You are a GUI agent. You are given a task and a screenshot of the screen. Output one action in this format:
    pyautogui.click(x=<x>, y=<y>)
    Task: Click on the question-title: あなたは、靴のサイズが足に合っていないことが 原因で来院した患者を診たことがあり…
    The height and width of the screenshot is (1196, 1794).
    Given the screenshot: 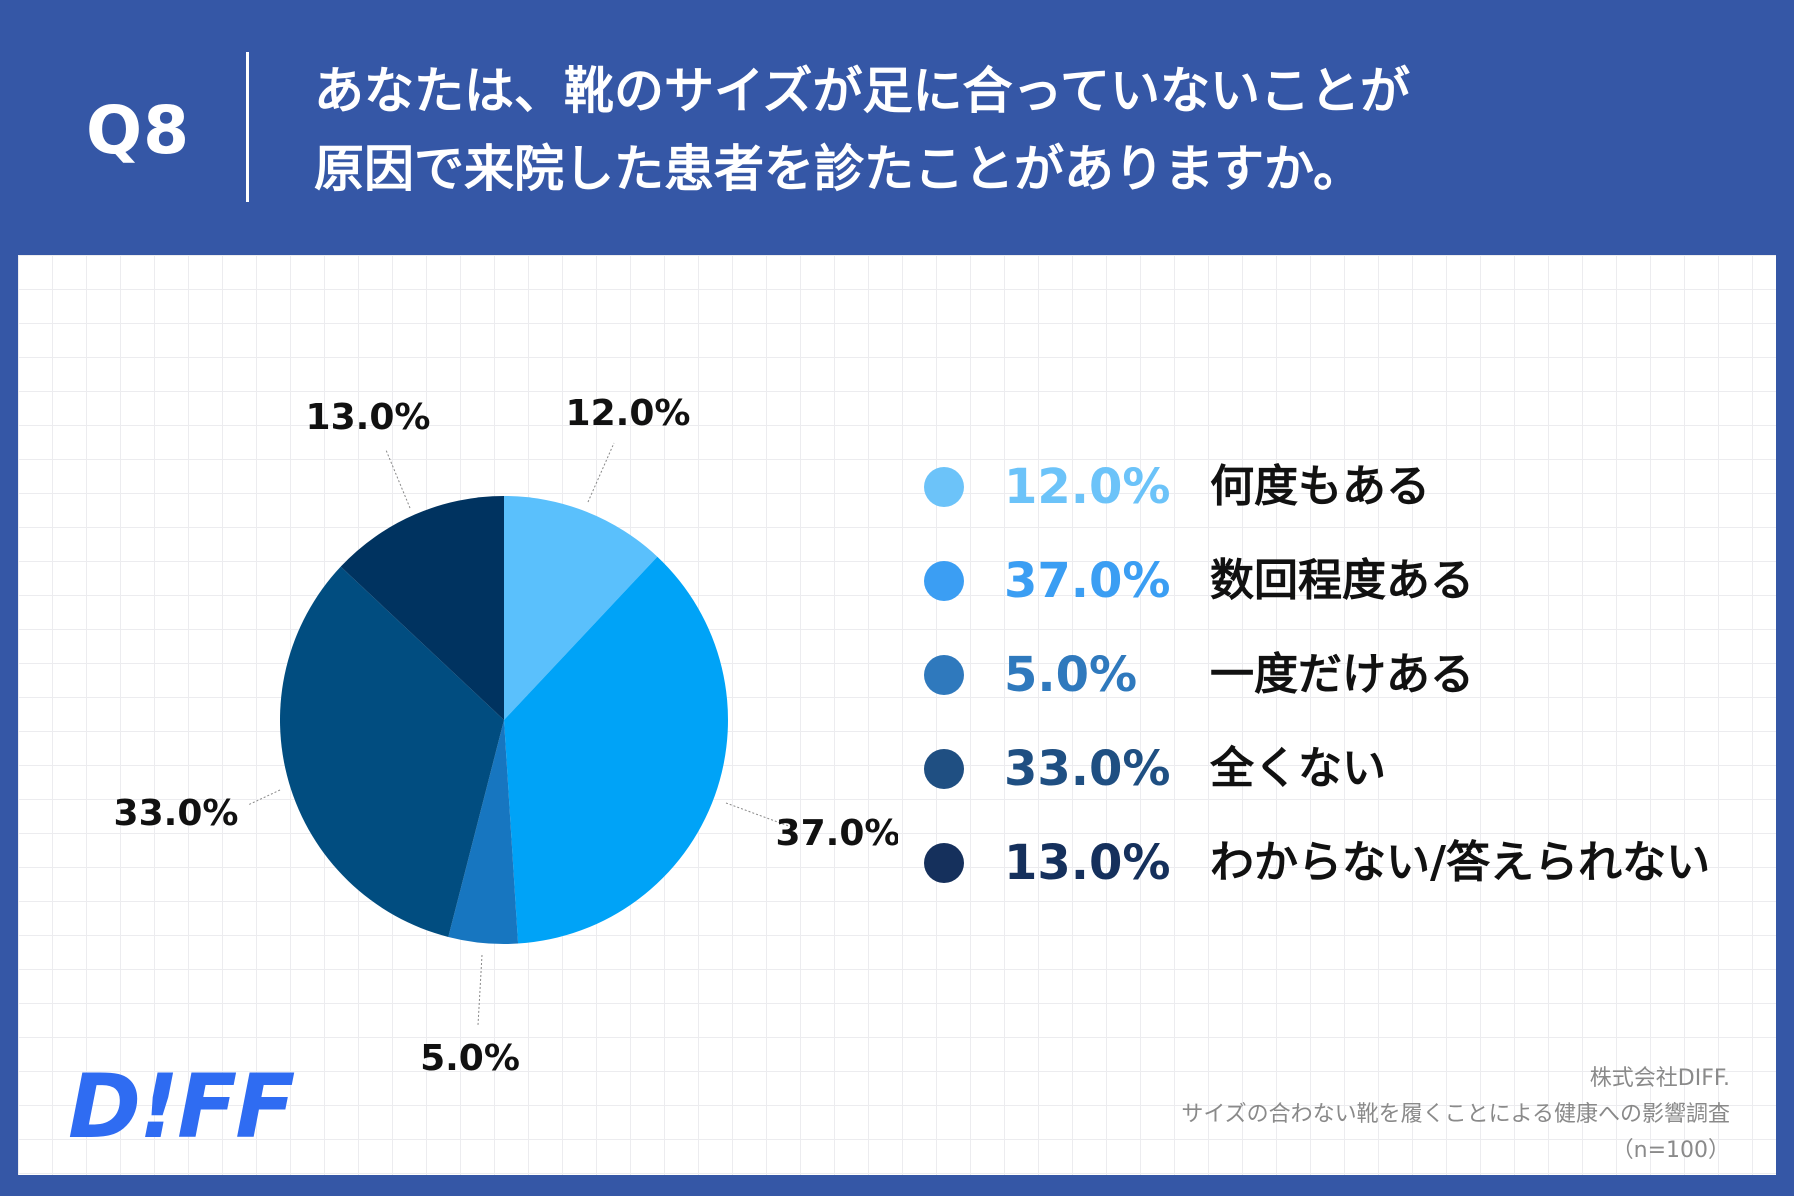 What is the action you would take?
    pyautogui.click(x=1014, y=130)
    